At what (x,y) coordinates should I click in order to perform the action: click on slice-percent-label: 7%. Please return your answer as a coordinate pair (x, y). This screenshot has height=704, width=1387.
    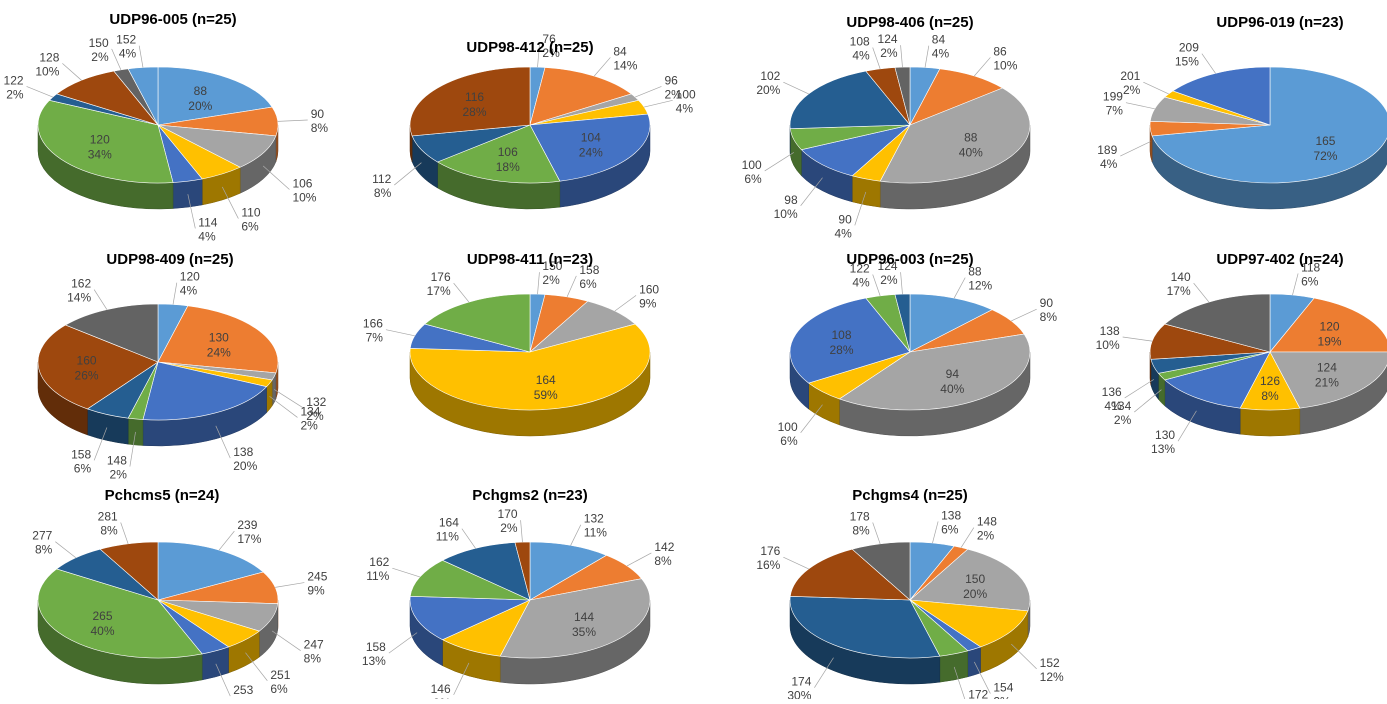
    Looking at the image, I should click on (375, 338).